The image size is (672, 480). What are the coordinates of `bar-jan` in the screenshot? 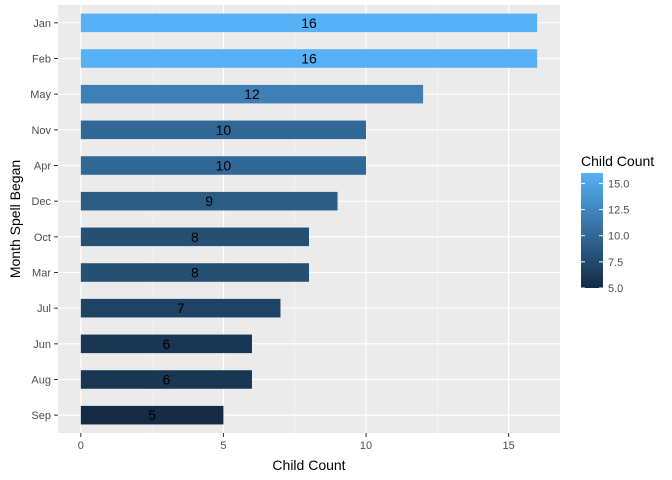 It's located at (309, 23).